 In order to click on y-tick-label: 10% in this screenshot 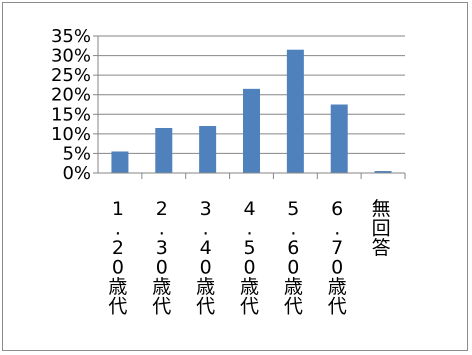, I will do `click(71, 134)`.